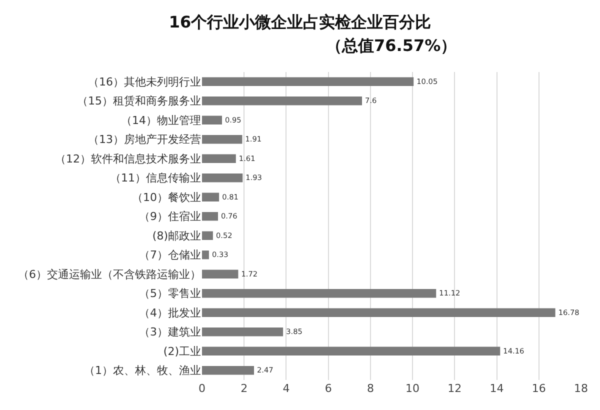 This screenshot has width=600, height=410. What do you see at coordinates (139, 101) in the screenshot?
I see `y-tick-label: （15）租赁和商务服务业` at bounding box center [139, 101].